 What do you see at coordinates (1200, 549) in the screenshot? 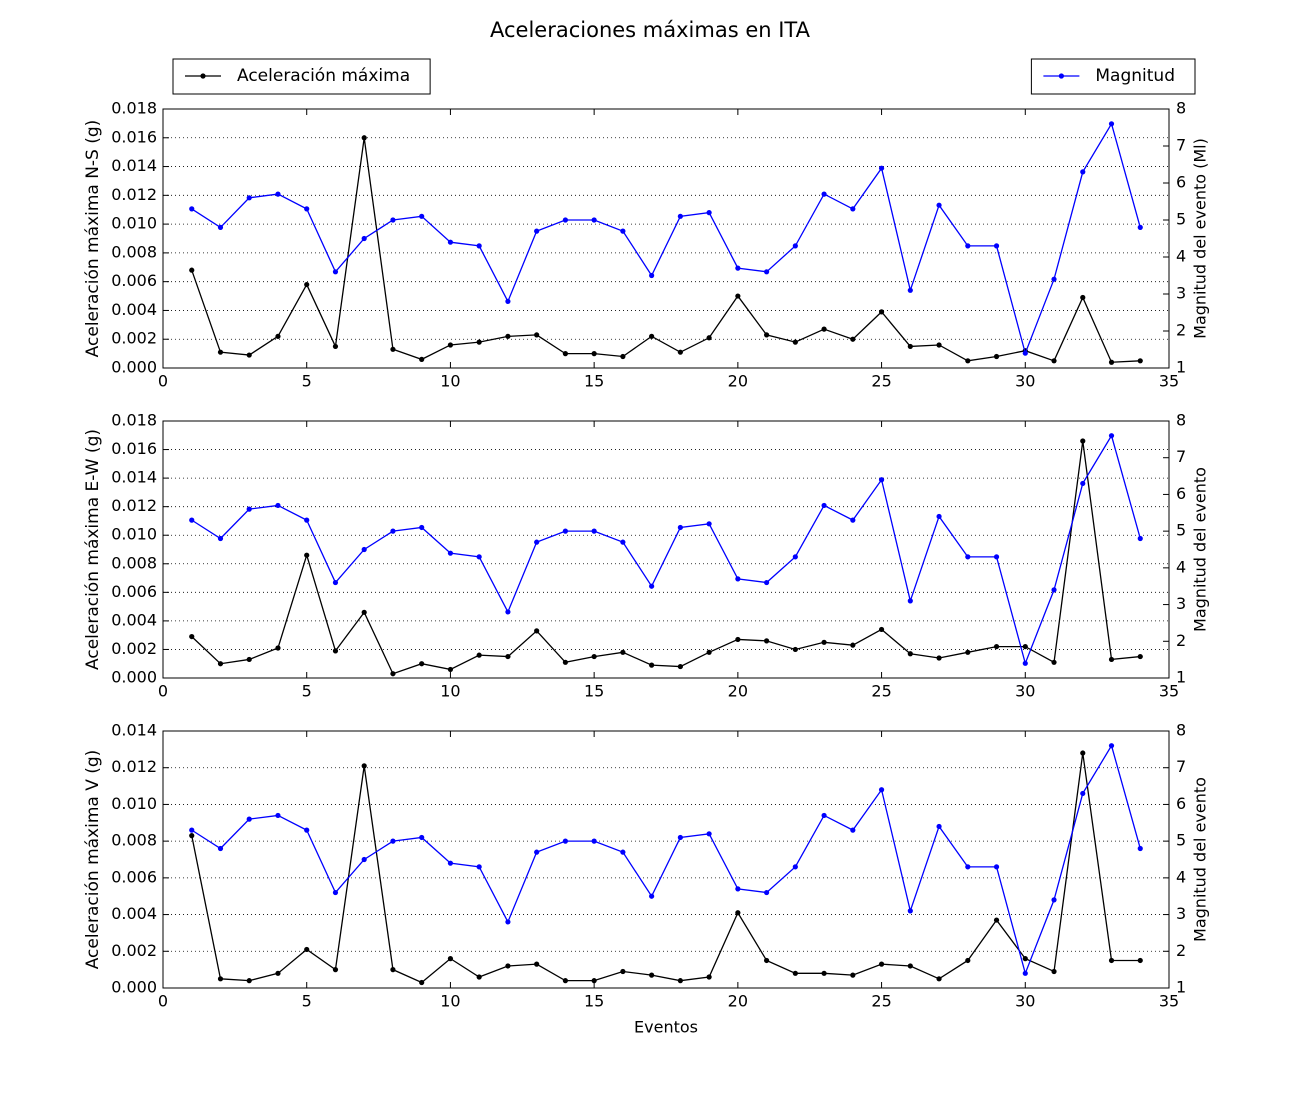
I see `y2-axis-label: Magnitud del evento` at bounding box center [1200, 549].